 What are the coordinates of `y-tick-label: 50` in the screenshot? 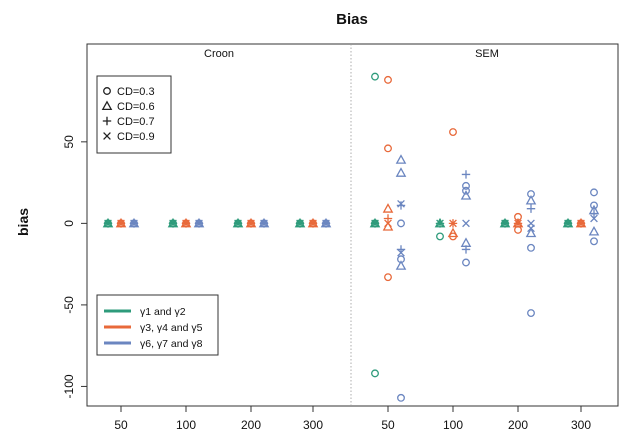 It's located at (69, 142).